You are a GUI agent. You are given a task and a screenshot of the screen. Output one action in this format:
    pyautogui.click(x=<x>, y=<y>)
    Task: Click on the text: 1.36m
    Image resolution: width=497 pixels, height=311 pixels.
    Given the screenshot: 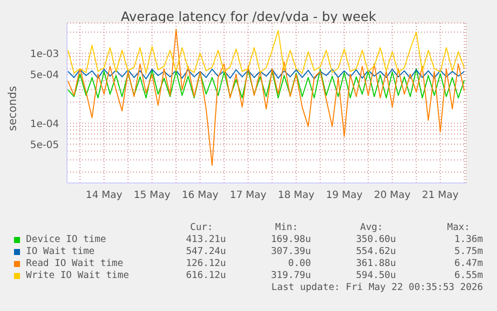 What is the action you would take?
    pyautogui.click(x=468, y=239)
    